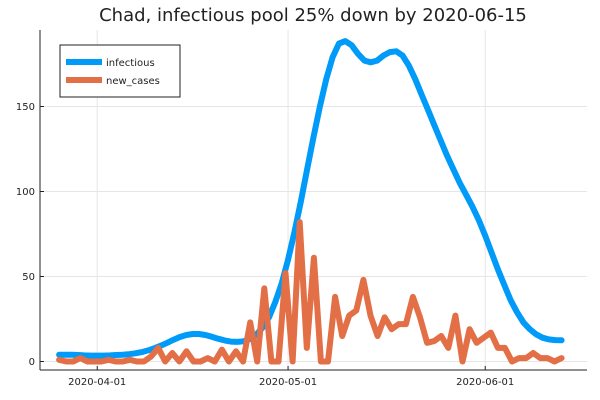  Describe the element at coordinates (25, 192) in the screenshot. I see `y-tick-label: 100` at that location.